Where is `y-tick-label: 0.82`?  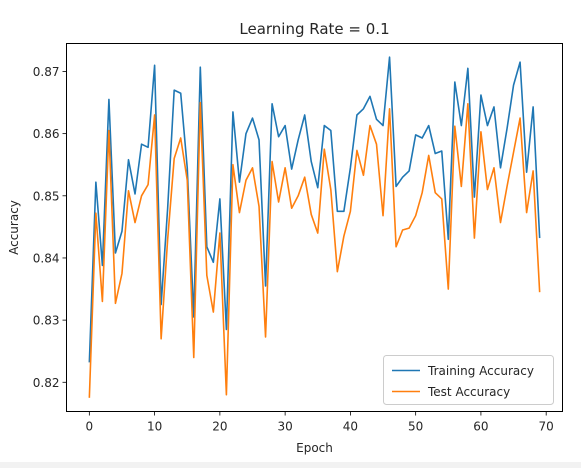
y-tick-label: 0.82 is located at coordinates (46, 383).